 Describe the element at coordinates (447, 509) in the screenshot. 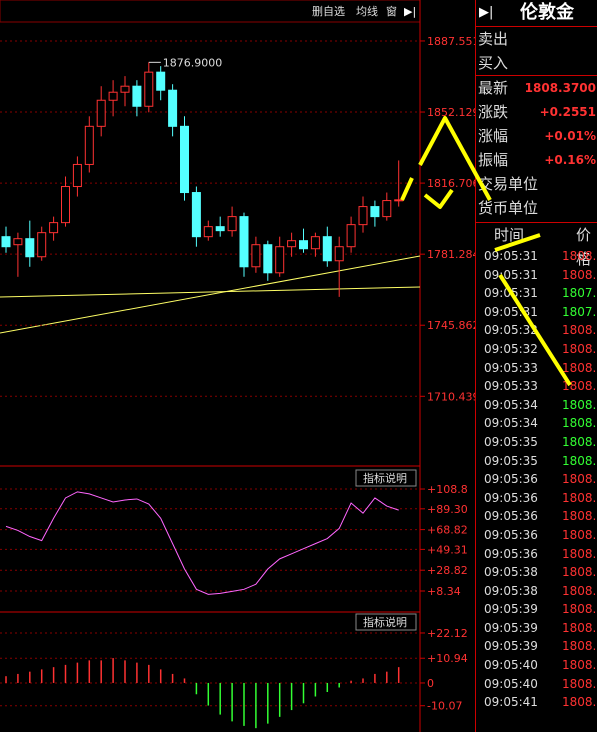

I see `y-tick-label: +89.30` at that location.